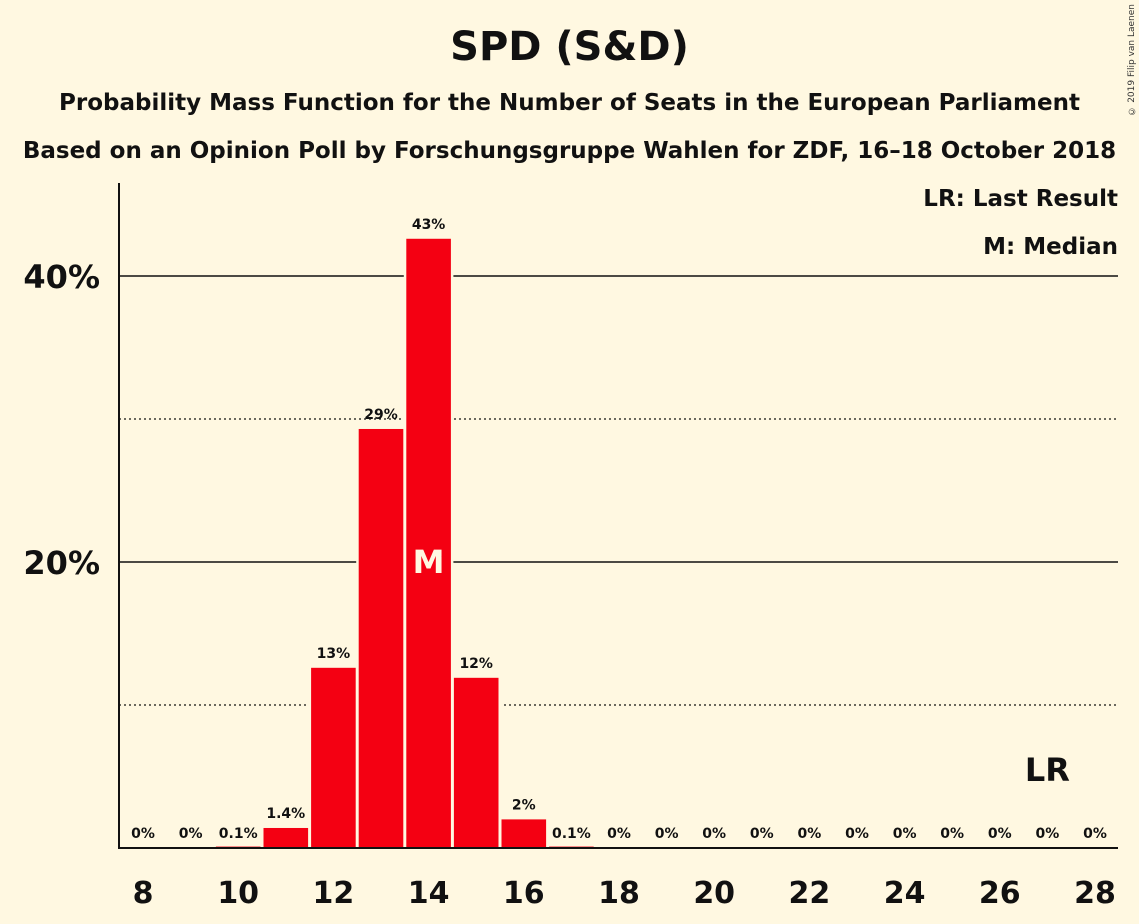  What do you see at coordinates (429, 562) in the screenshot?
I see `median-marker: M` at bounding box center [429, 562].